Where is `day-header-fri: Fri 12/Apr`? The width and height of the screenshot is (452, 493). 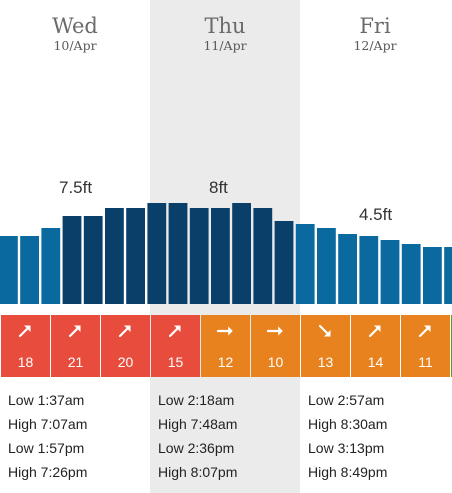 day-header-fri: Fri 12/Apr is located at coordinates (375, 30).